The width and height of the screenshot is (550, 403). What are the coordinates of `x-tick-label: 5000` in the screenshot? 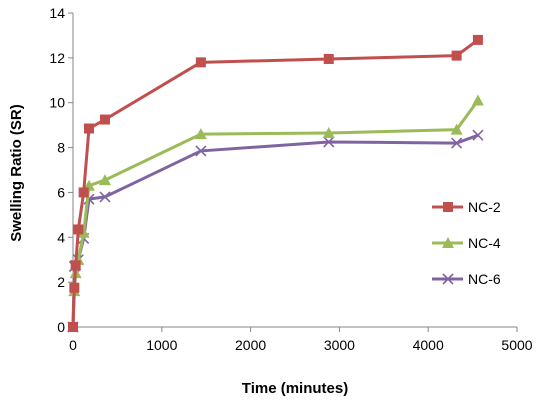 It's located at (516, 345).